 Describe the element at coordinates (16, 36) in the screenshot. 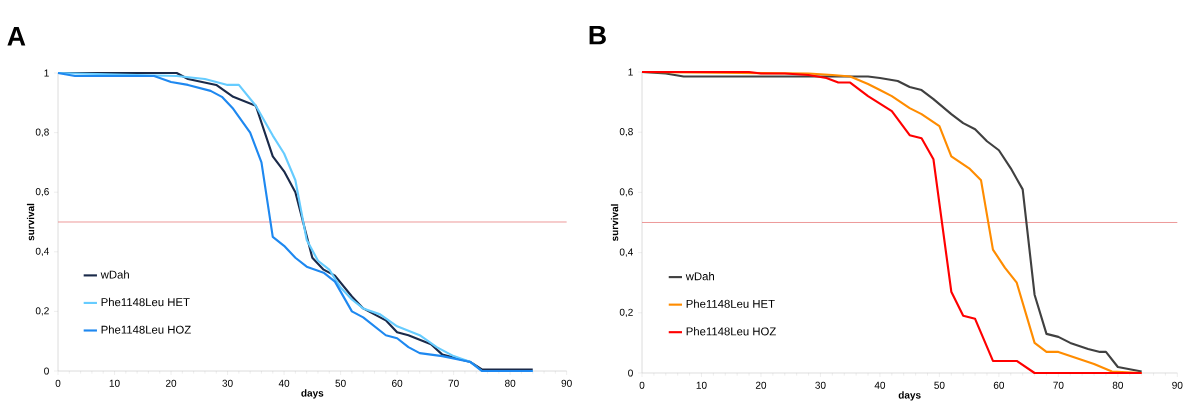

I see `chart-title: A` at that location.